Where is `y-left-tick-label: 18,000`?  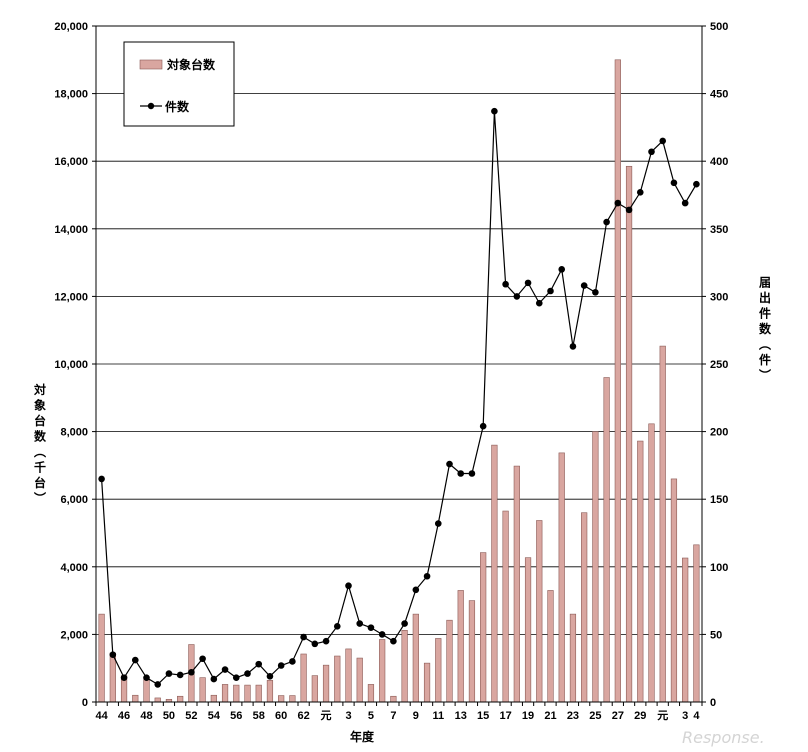 y-left-tick-label: 18,000 is located at coordinates (71, 95).